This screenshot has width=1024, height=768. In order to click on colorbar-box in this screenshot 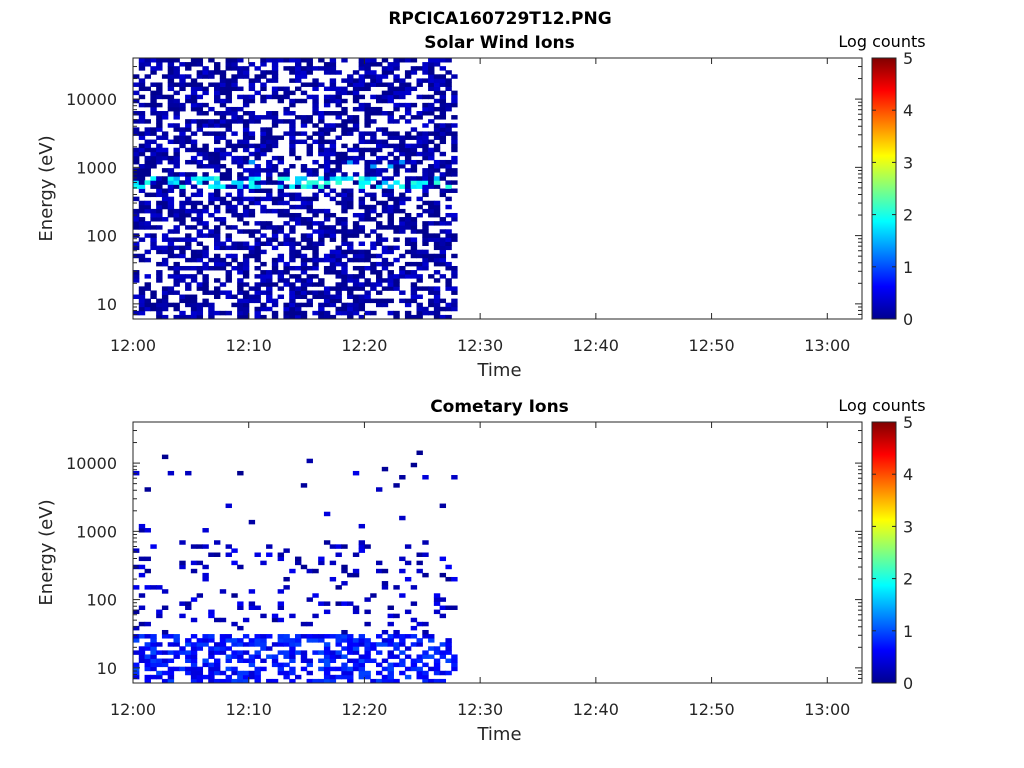, I will do `click(884, 188)`.